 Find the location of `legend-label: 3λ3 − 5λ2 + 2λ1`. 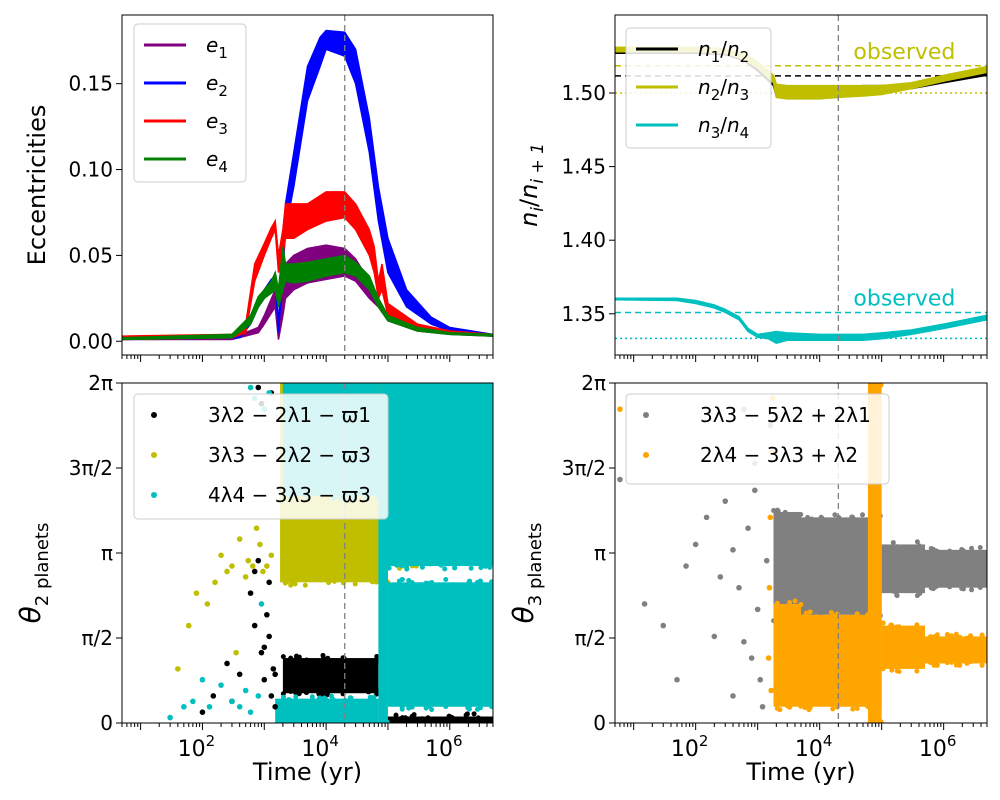

legend-label: 3λ3 − 5λ2 + 2λ1 is located at coordinates (785, 415).